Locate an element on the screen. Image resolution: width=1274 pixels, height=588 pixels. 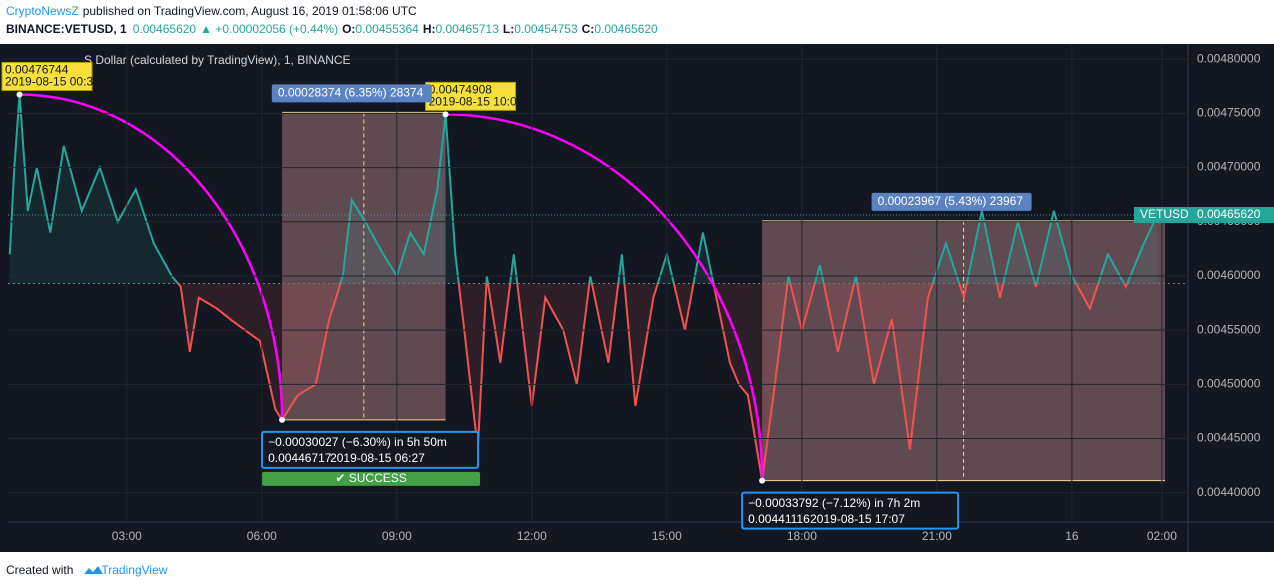
created-text: Created with is located at coordinates (39, 570).